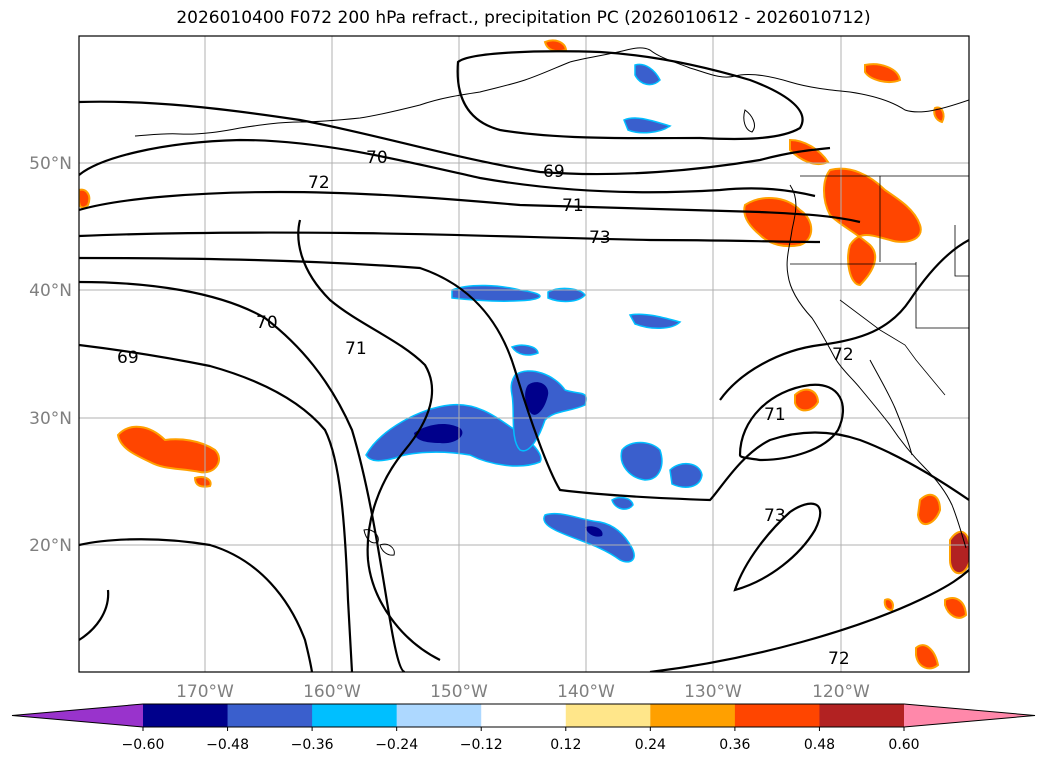 Image resolution: width=1047 pixels, height=765 pixels. Describe the element at coordinates (565, 745) in the screenshot. I see `colorbar-tick-label: 0.12` at that location.